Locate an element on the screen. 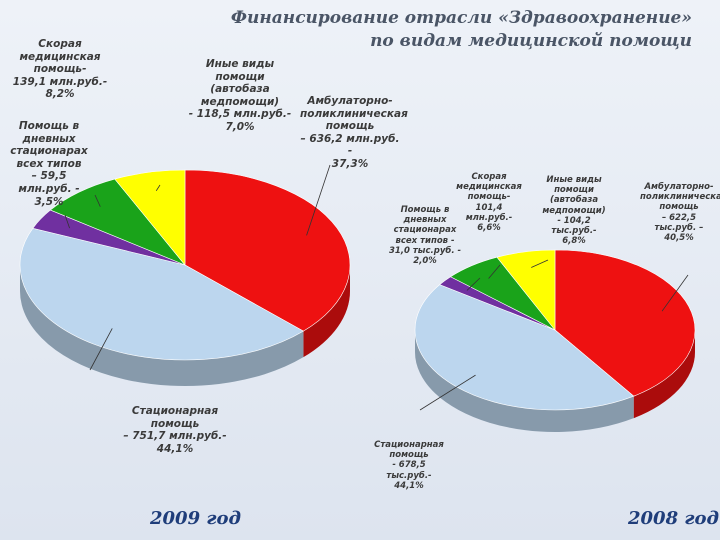 The width and height of the screenshot is (720, 540). value-label: 7,0% is located at coordinates (240, 126).